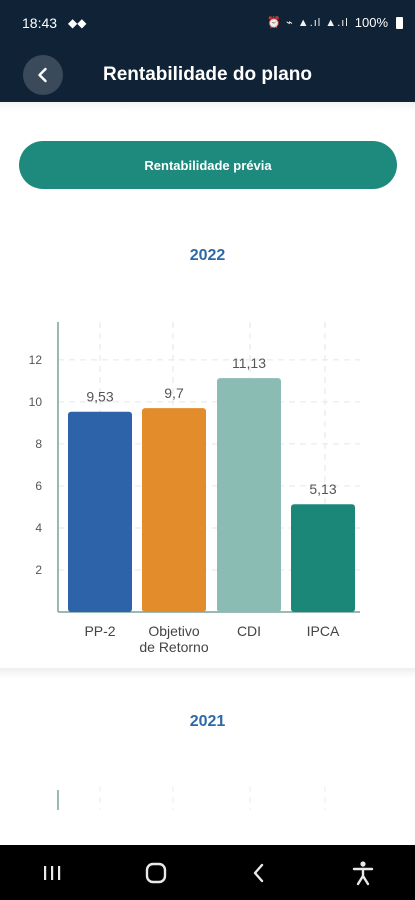  Describe the element at coordinates (207, 721) in the screenshot. I see `year-title-2021: 2021` at that location.